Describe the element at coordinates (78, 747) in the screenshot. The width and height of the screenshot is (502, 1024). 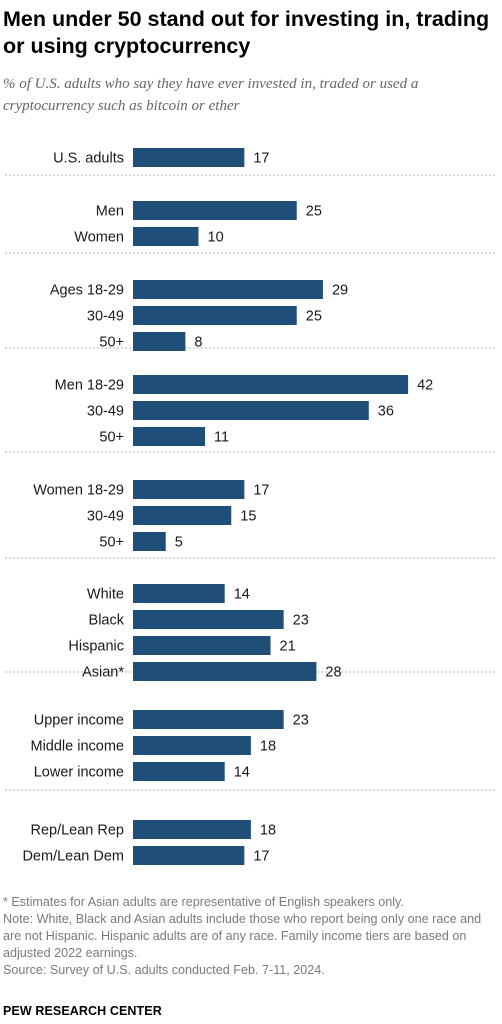
I see `category-label: Middle income` at that location.